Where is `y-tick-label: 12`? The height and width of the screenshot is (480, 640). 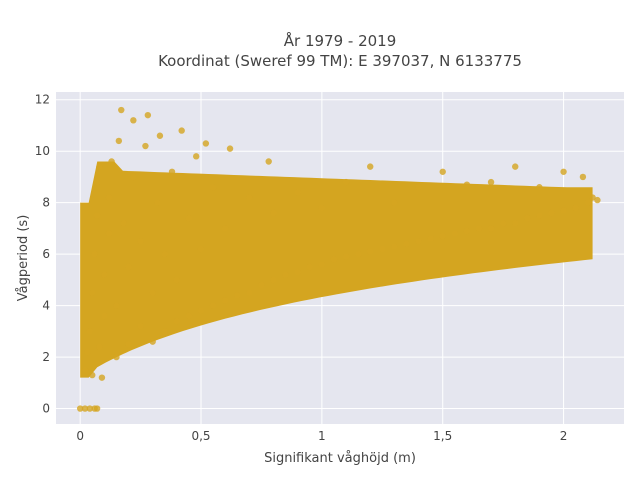 y-tick-label: 12 is located at coordinates (42, 100).